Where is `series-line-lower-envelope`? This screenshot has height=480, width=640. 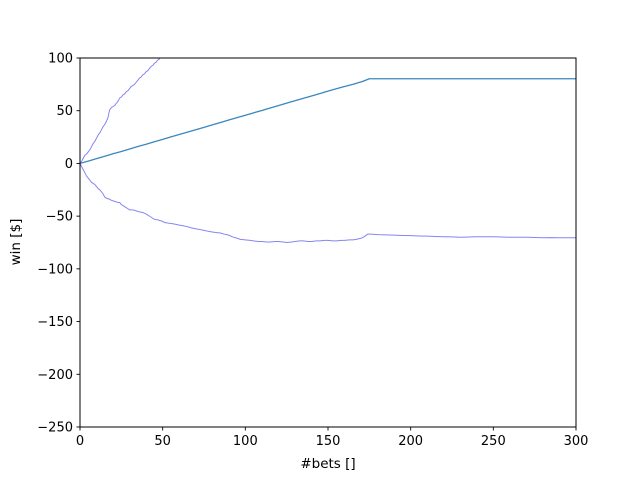
series-line-lower-envelope is located at coordinates (328, 202).